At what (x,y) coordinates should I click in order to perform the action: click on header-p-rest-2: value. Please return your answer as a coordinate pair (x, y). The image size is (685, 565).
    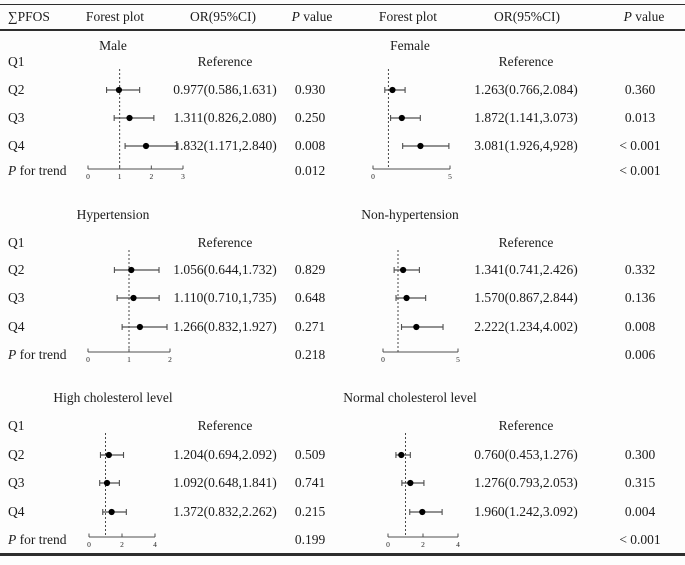
    Looking at the image, I should click on (648, 16).